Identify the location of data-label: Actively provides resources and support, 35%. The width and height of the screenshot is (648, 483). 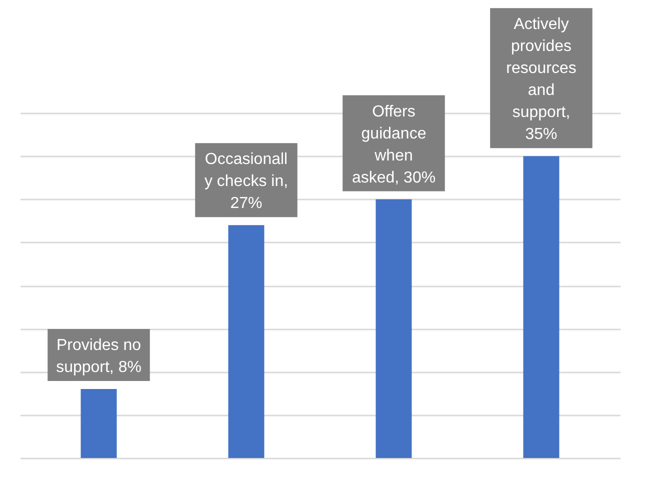
(541, 80).